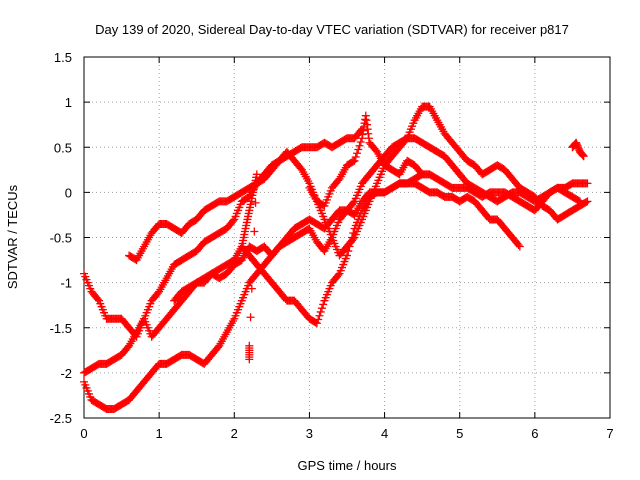 The height and width of the screenshot is (480, 640). What do you see at coordinates (63, 57) in the screenshot?
I see `y-tick-label: 1.5` at bounding box center [63, 57].